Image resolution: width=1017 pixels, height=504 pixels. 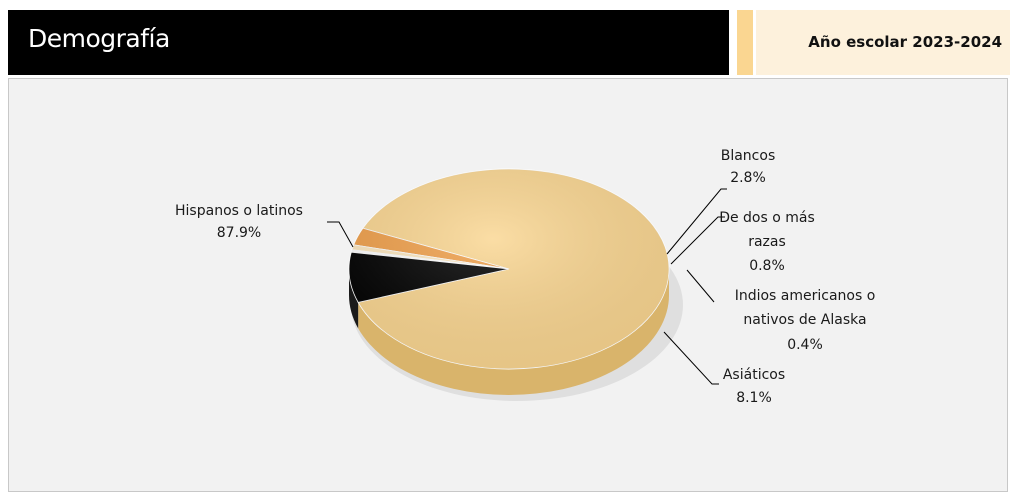 I want to click on header-accent-stripe, so click(x=745, y=42).